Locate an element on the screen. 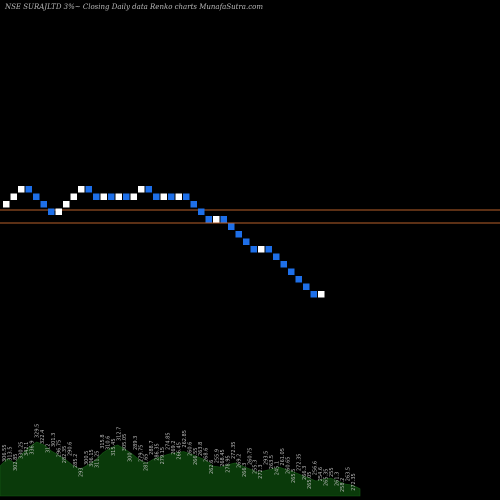  volume-label: 266.55 is located at coordinates (196, 457).